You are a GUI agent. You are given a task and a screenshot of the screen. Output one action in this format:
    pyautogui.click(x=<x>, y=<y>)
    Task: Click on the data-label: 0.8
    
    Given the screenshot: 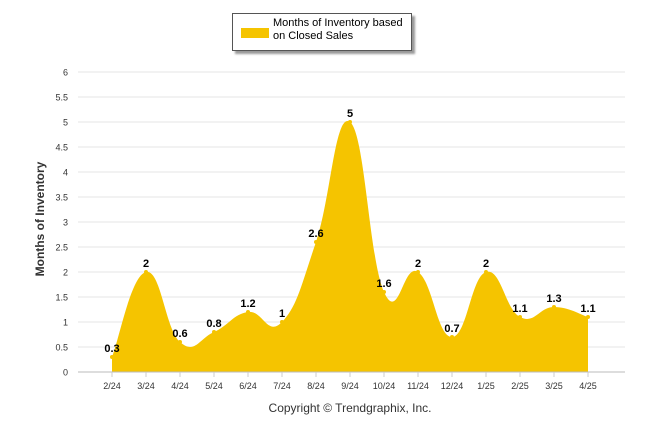 What is the action you would take?
    pyautogui.click(x=213, y=324)
    